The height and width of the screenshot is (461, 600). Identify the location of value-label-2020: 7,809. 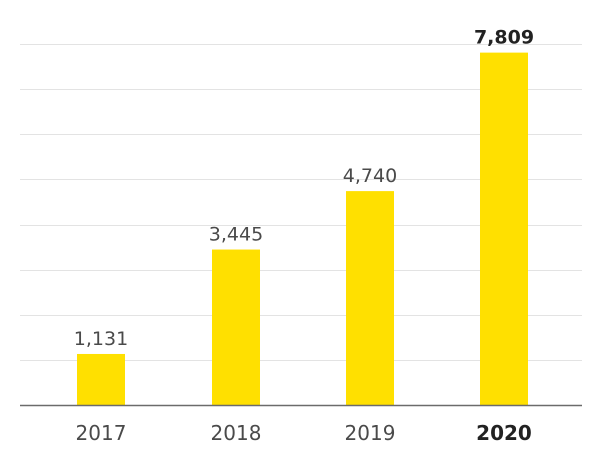
(504, 38).